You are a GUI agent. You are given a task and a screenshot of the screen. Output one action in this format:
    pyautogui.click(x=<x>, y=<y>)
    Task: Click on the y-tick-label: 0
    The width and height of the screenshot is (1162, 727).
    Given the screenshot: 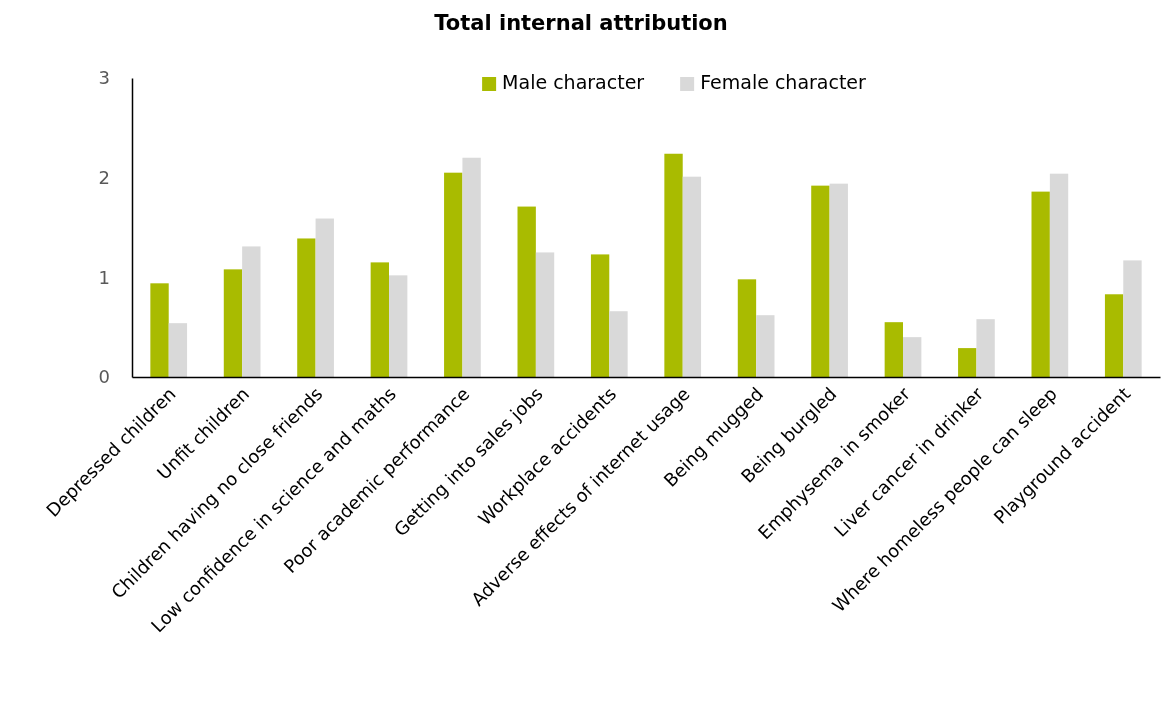 What is the action you would take?
    pyautogui.click(x=104, y=377)
    